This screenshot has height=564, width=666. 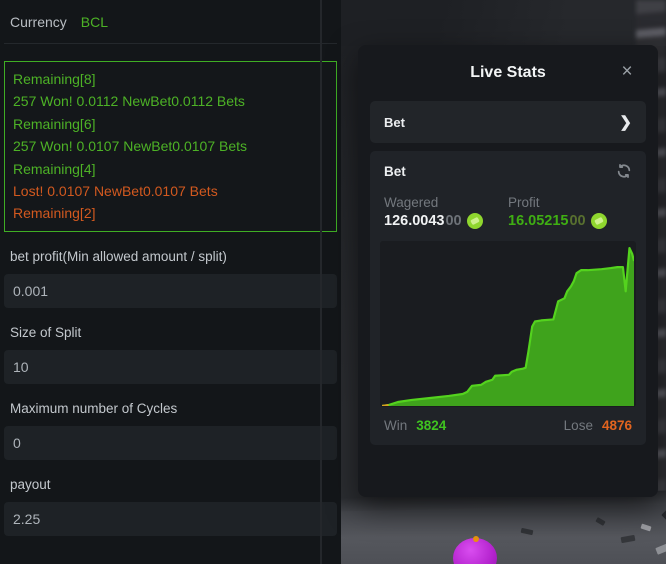 I want to click on log-line: Remaining[6], so click(x=54, y=123).